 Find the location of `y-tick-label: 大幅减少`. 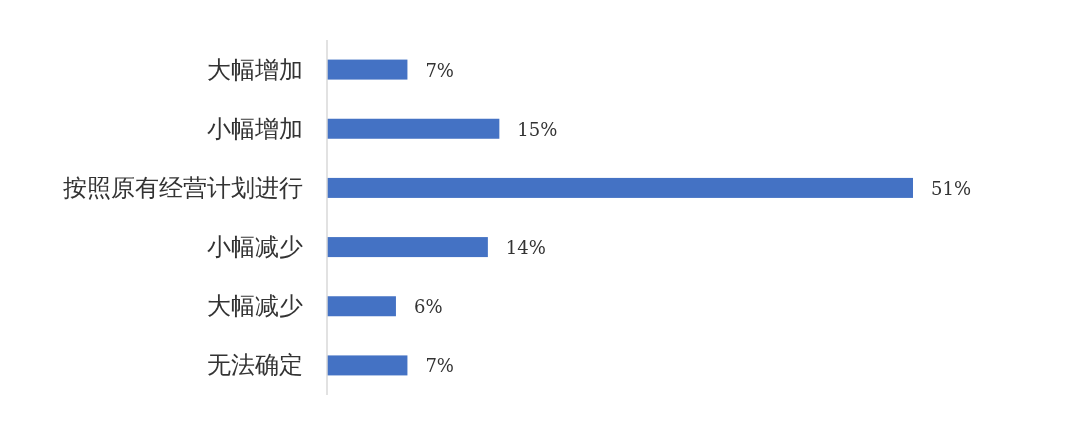

y-tick-label: 大幅减少 is located at coordinates (255, 306).